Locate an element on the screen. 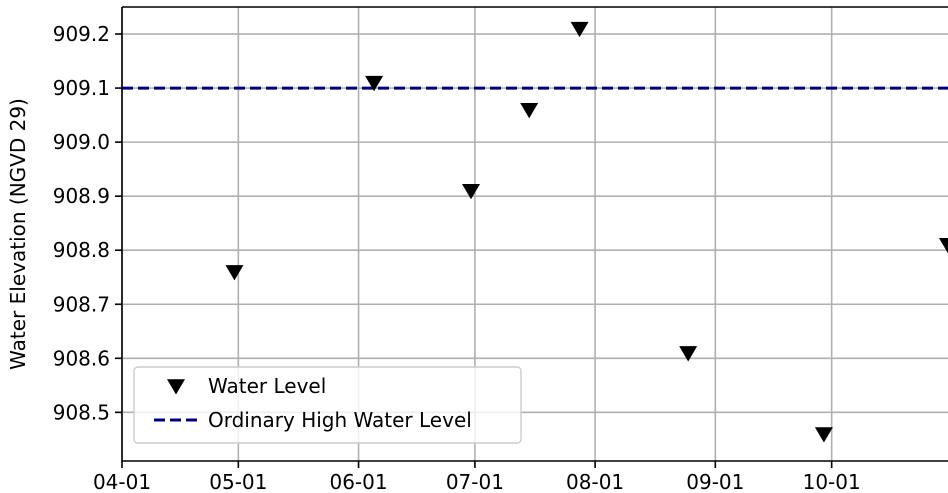 The width and height of the screenshot is (948, 493). x-axis-ticks: 04-01 05-01 06-01 07-01 08-01 09-01 10-01 is located at coordinates (477, 477).